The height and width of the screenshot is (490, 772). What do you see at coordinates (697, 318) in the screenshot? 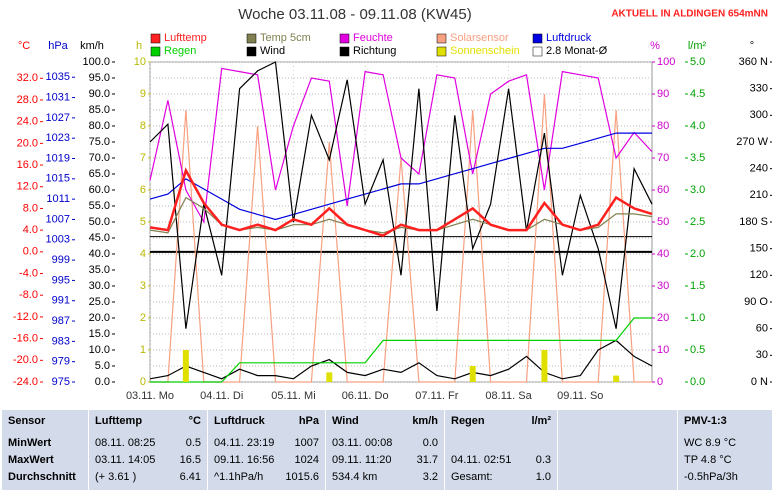
I see `y-tick-label: 1.0` at bounding box center [697, 318].